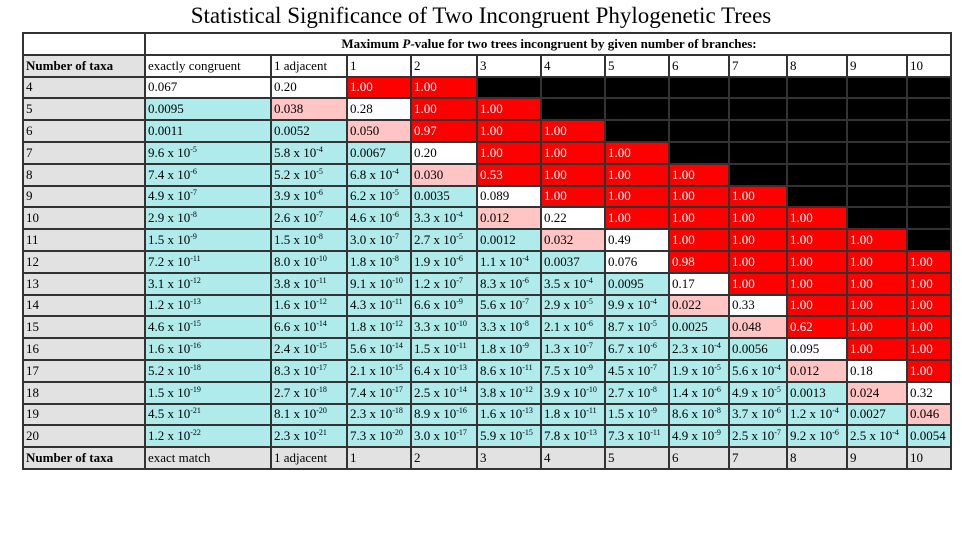  I want to click on row-header-label: Number of taxa, so click(84, 65).